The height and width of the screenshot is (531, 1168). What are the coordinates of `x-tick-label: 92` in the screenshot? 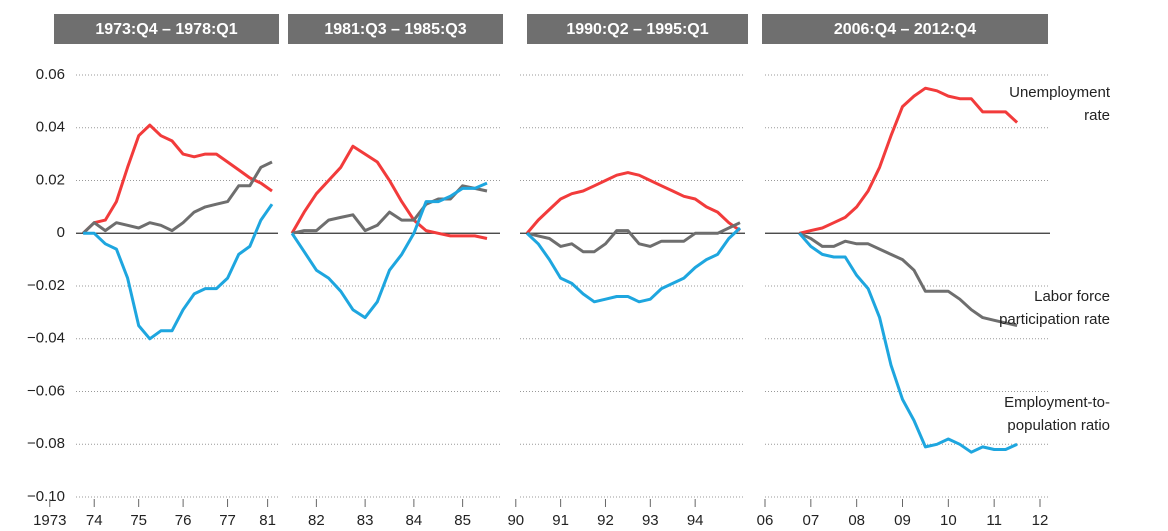 It's located at (605, 520).